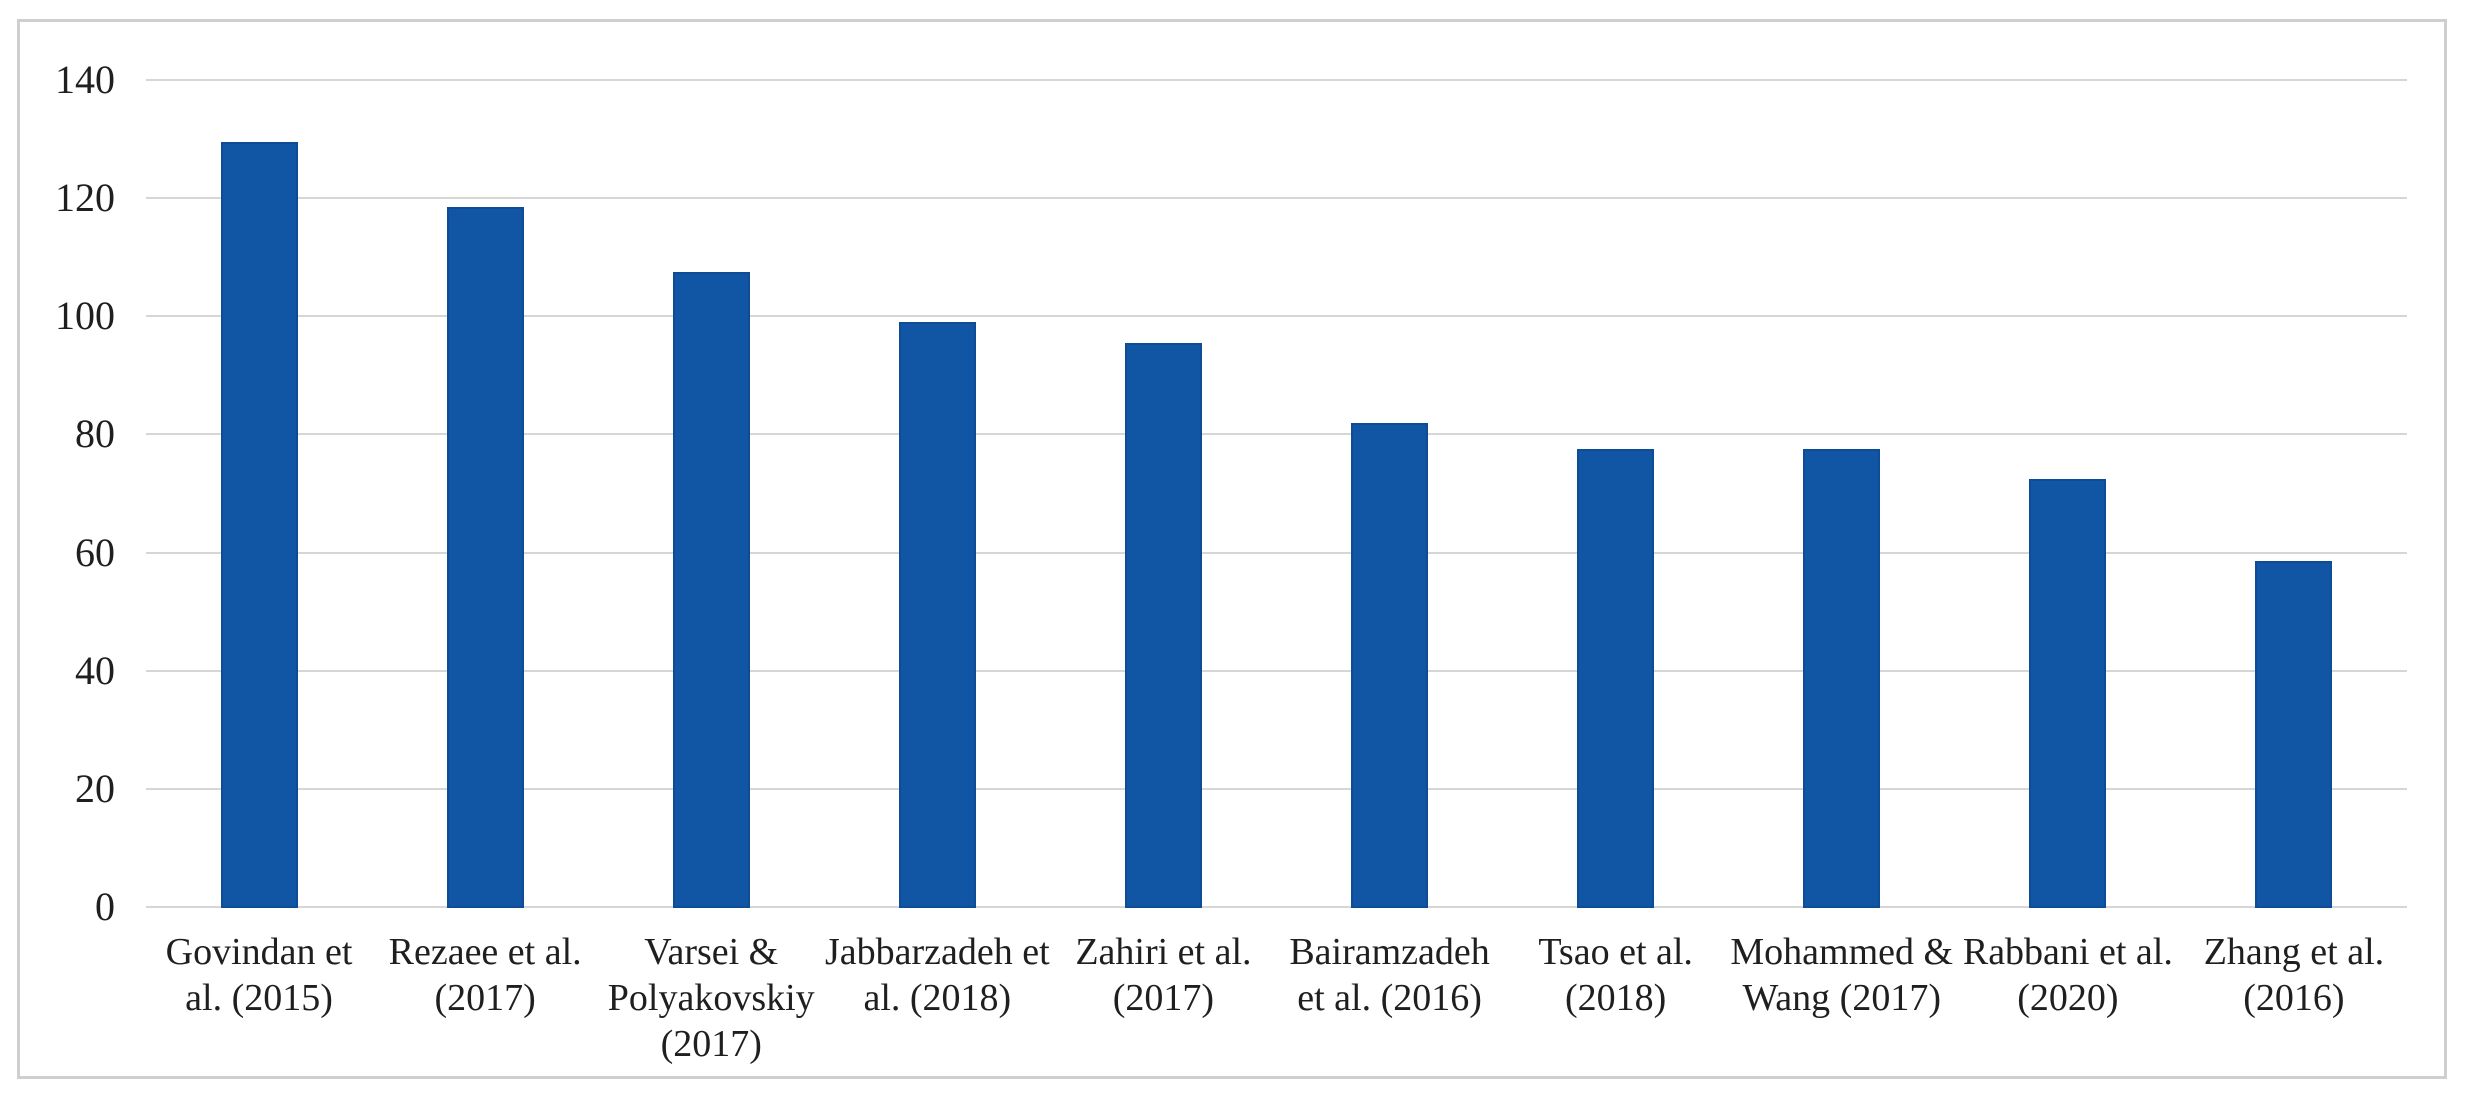 The width and height of the screenshot is (2471, 1108). Describe the element at coordinates (2067, 952) in the screenshot. I see `x-axis-label-line: Rabbani et al.` at that location.